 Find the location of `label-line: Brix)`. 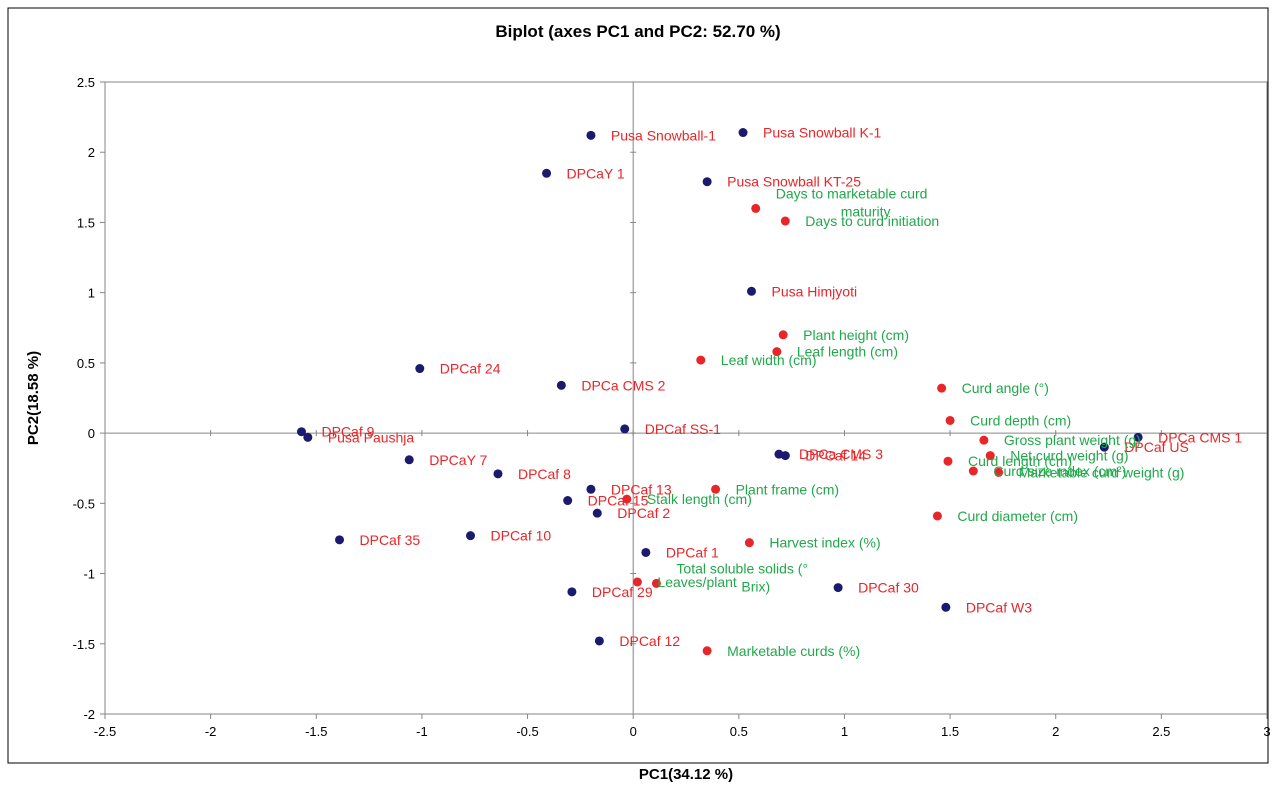

label-line: Brix) is located at coordinates (755, 586).